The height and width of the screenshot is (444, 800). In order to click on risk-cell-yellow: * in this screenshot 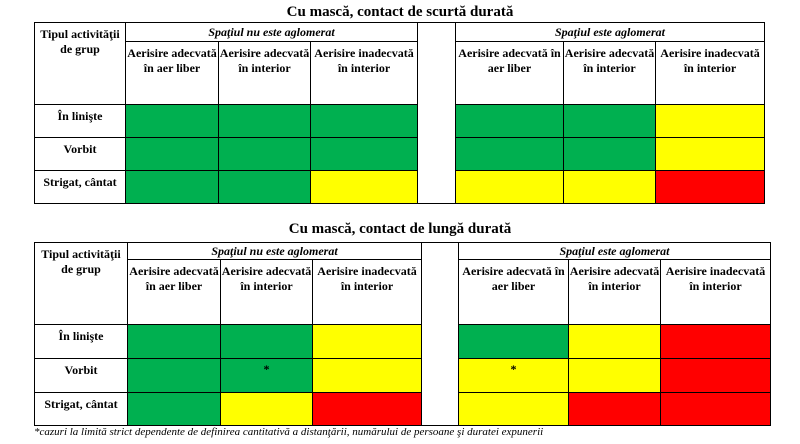, I will do `click(513, 375)`.